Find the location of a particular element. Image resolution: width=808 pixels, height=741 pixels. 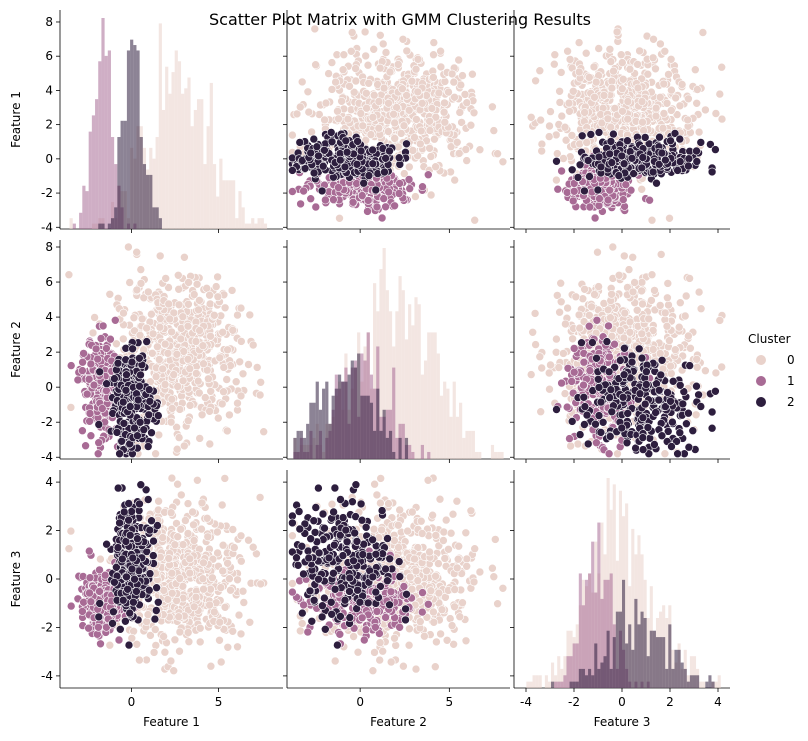

y-tick-label: 0 is located at coordinates (49, 159).